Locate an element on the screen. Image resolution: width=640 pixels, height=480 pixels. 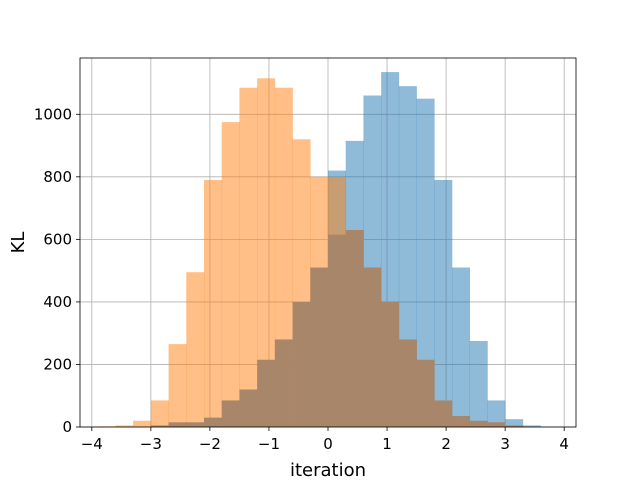
x-tick-label: −3 is located at coordinates (151, 444).